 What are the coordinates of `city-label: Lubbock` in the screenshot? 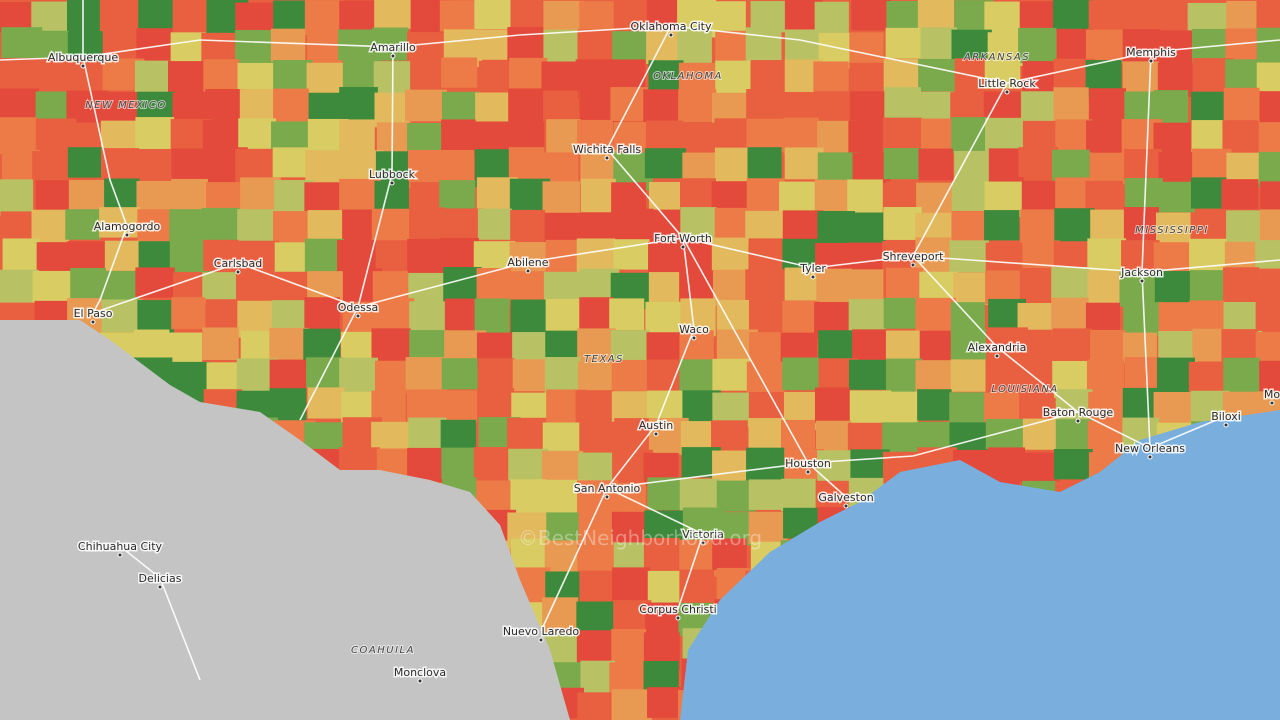 It's located at (392, 174).